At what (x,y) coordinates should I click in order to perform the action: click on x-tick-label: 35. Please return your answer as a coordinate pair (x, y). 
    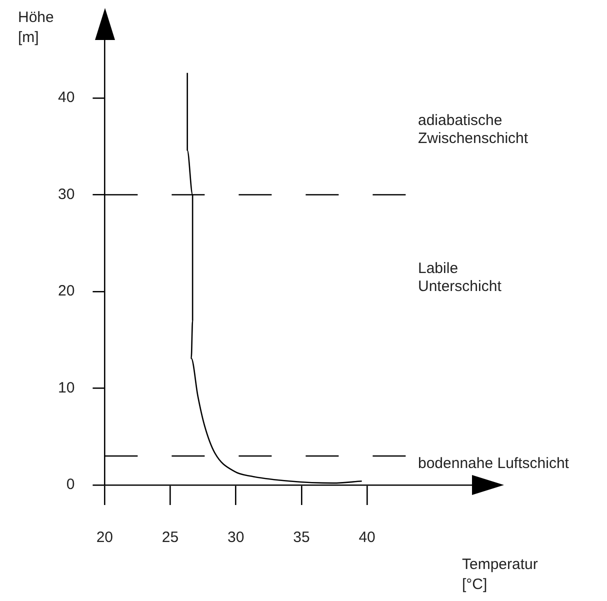
    Looking at the image, I should click on (301, 537).